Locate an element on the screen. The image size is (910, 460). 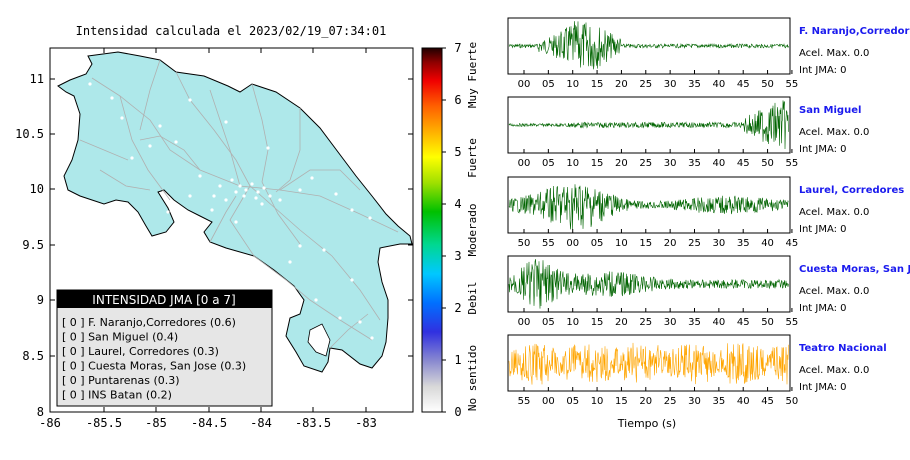
waveform-tick-label: 25 is located at coordinates (645, 322).